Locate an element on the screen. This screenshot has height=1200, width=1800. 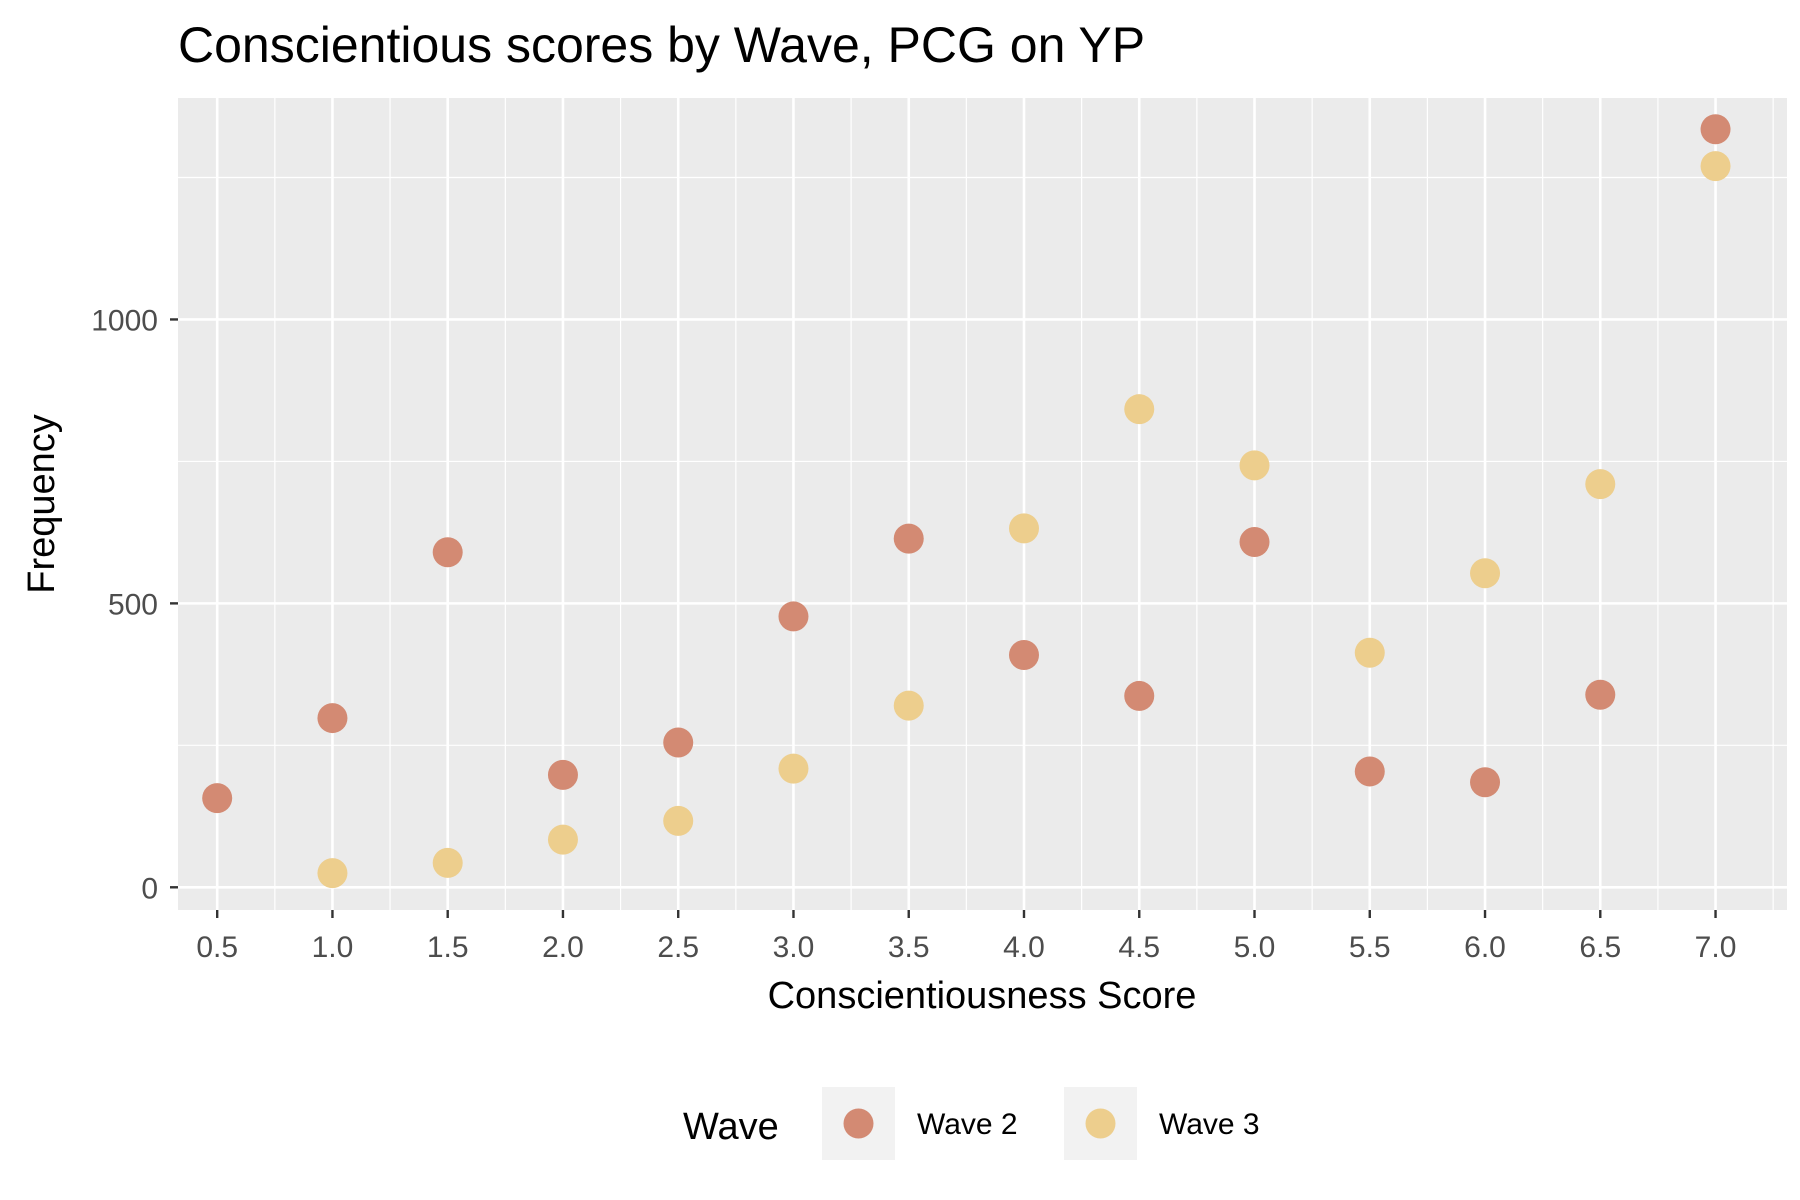
x-axis-title: Conscientiousness Score is located at coordinates (982, 996).